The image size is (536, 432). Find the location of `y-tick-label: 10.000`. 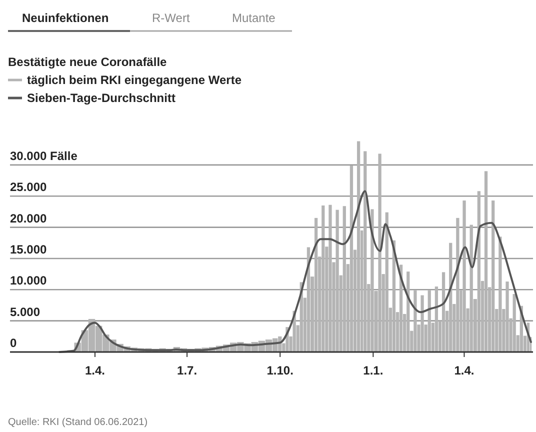

y-tick-label: 10.000 is located at coordinates (29, 281).